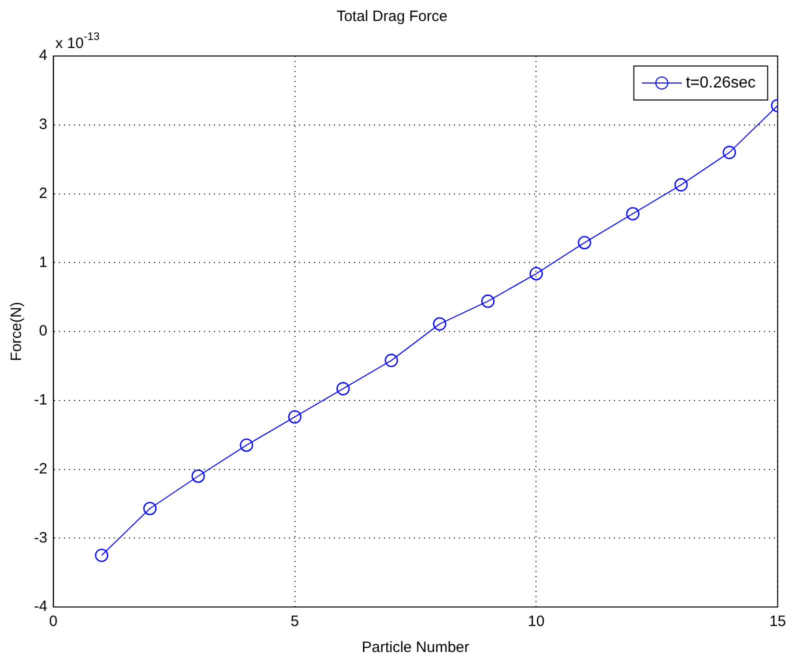 This screenshot has height=661, width=792. What do you see at coordinates (41, 469) in the screenshot?
I see `y-tick-label: -2` at bounding box center [41, 469].